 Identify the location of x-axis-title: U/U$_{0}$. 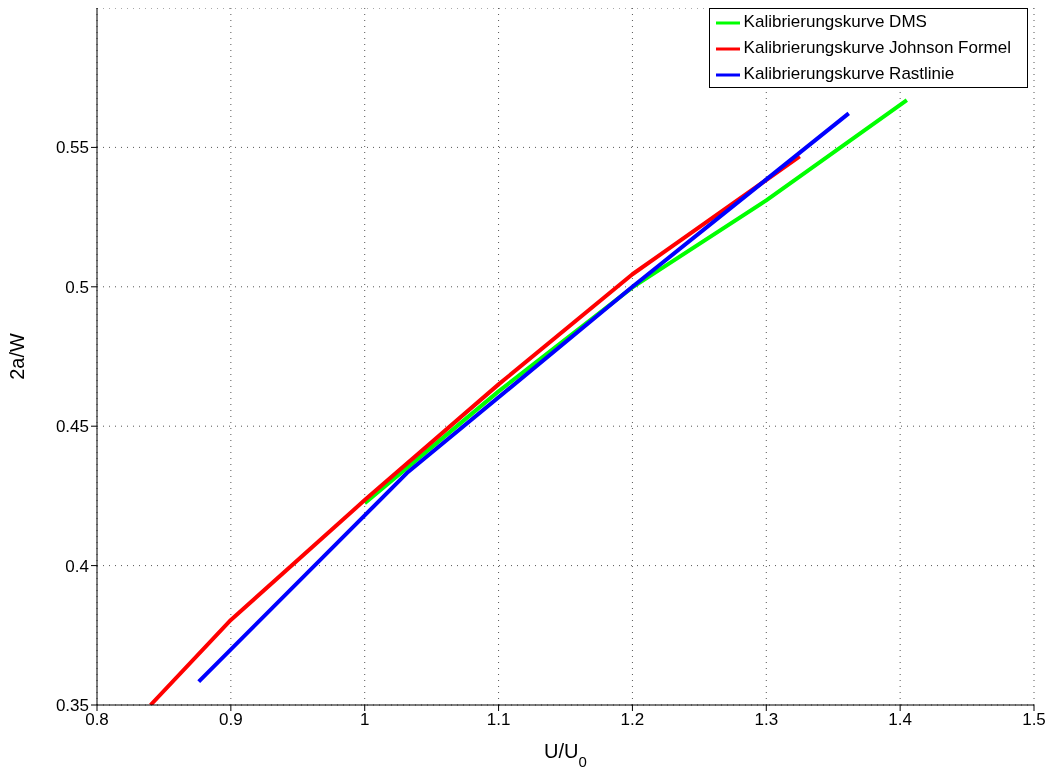
(565, 755).